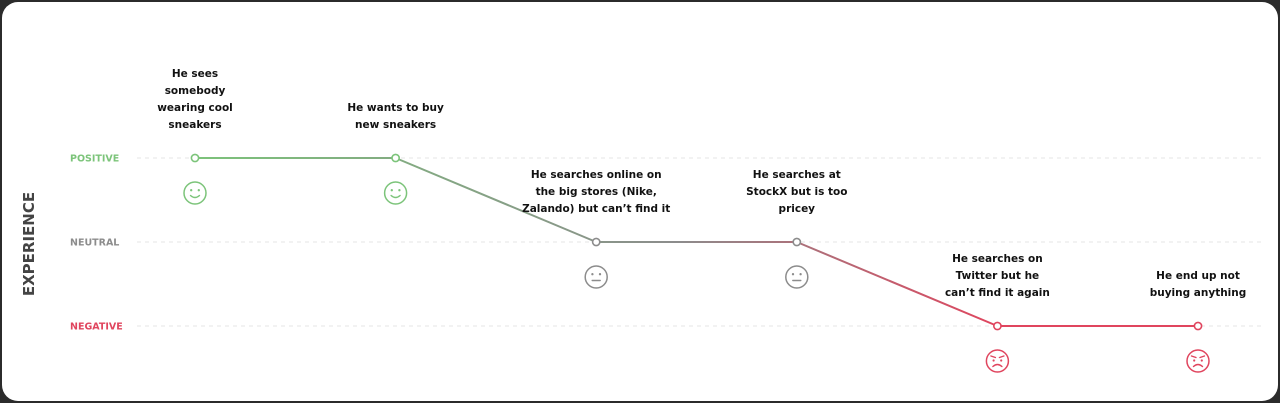 The height and width of the screenshot is (403, 1280). Describe the element at coordinates (596, 175) in the screenshot. I see `step-3-label-line: He searches online on` at that location.